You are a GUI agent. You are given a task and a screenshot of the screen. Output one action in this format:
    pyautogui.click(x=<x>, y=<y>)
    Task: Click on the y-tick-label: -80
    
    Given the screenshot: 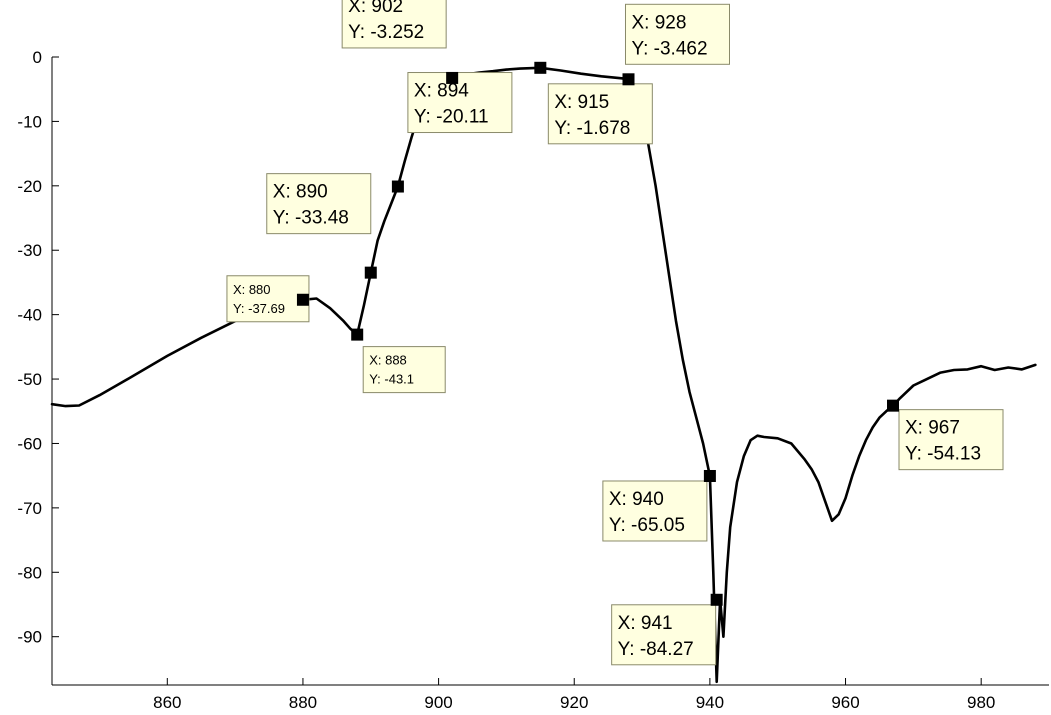 What is the action you would take?
    pyautogui.click(x=29, y=572)
    